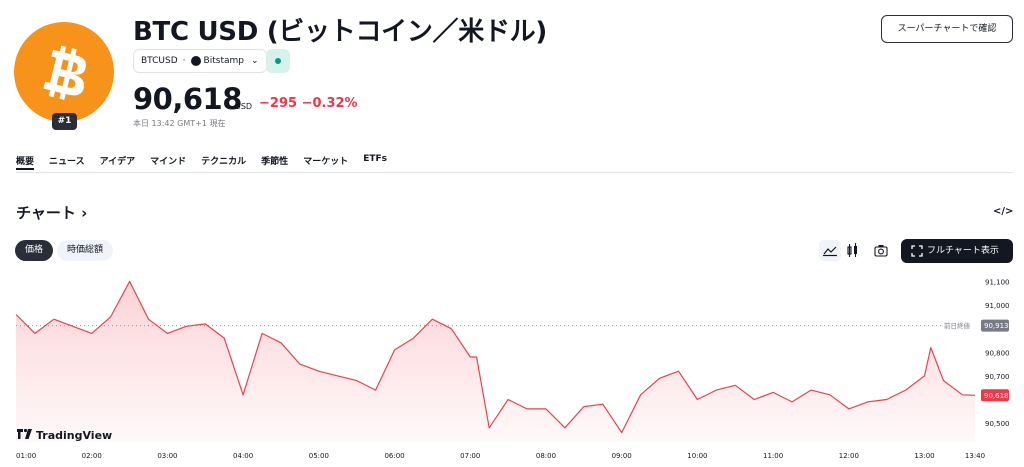  I want to click on x-tick-label: 09:00, so click(622, 456).